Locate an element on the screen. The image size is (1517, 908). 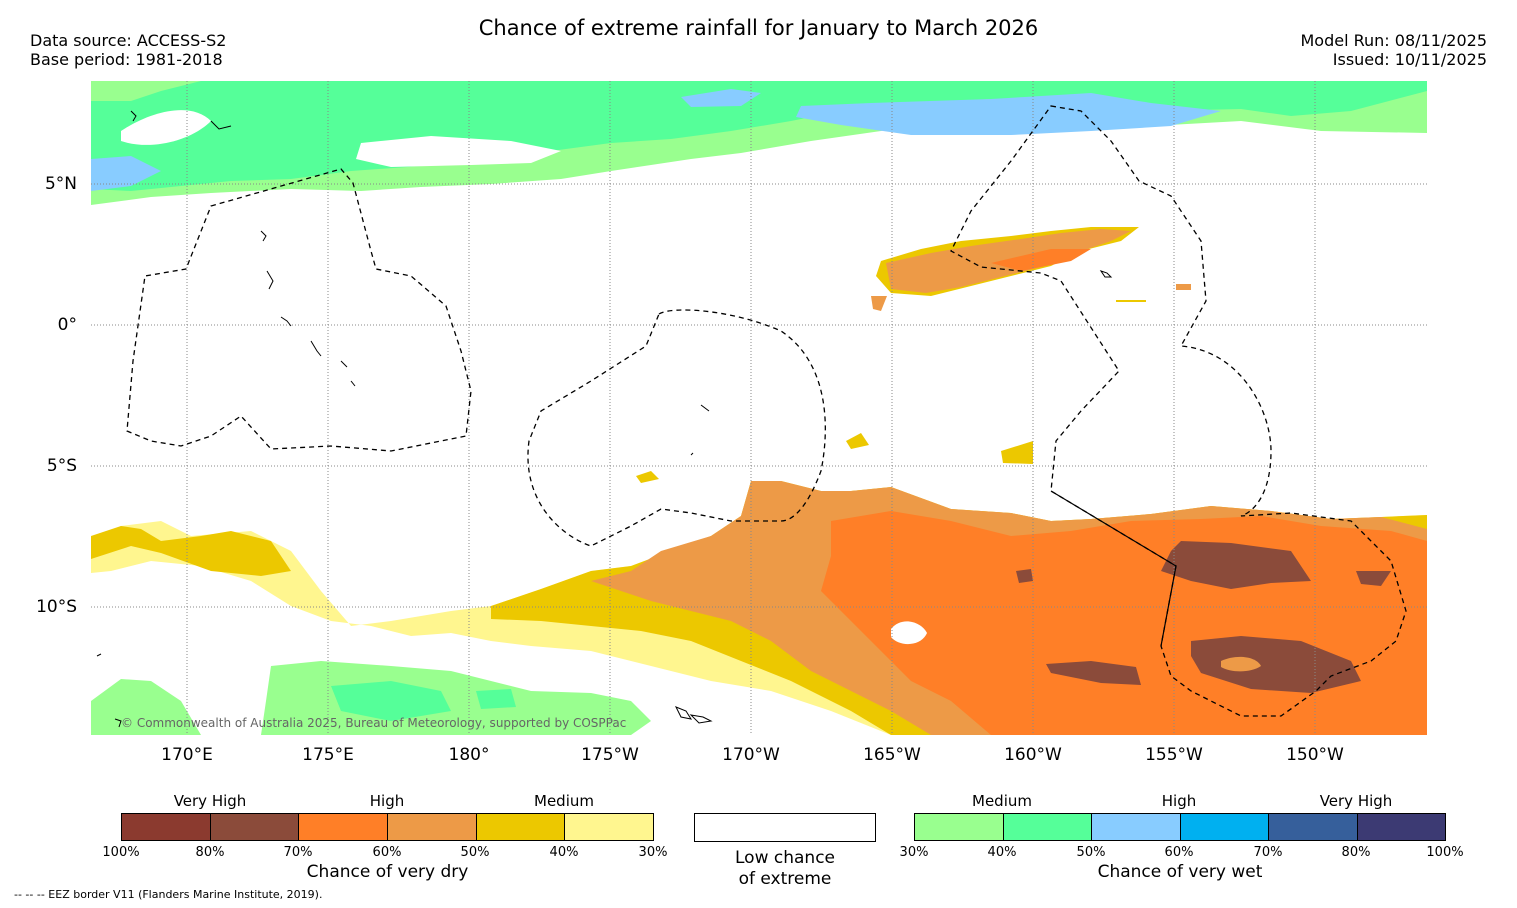
dry-medium-label: Medium is located at coordinates (564, 801).